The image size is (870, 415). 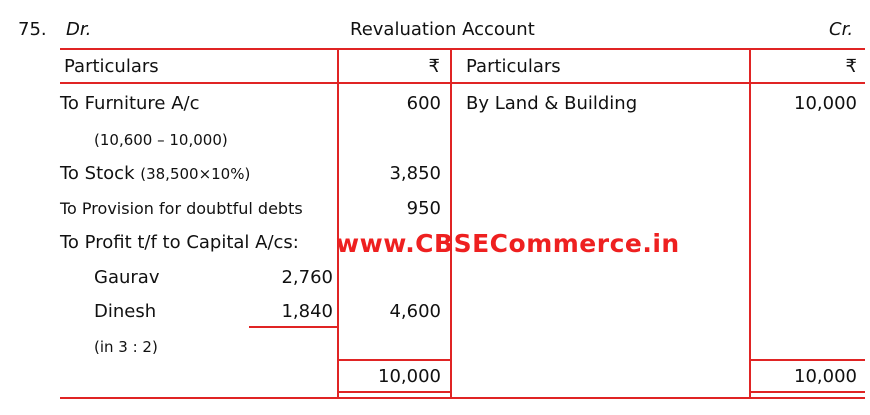 What do you see at coordinates (161, 140) in the screenshot?
I see `debit-furniture-note: (10,600 – 10,000)` at bounding box center [161, 140].